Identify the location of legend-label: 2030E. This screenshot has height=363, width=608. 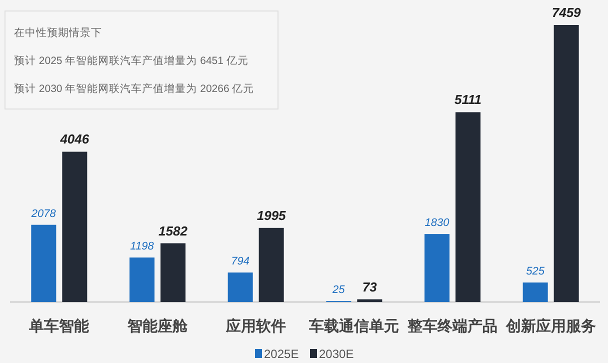
(336, 354).